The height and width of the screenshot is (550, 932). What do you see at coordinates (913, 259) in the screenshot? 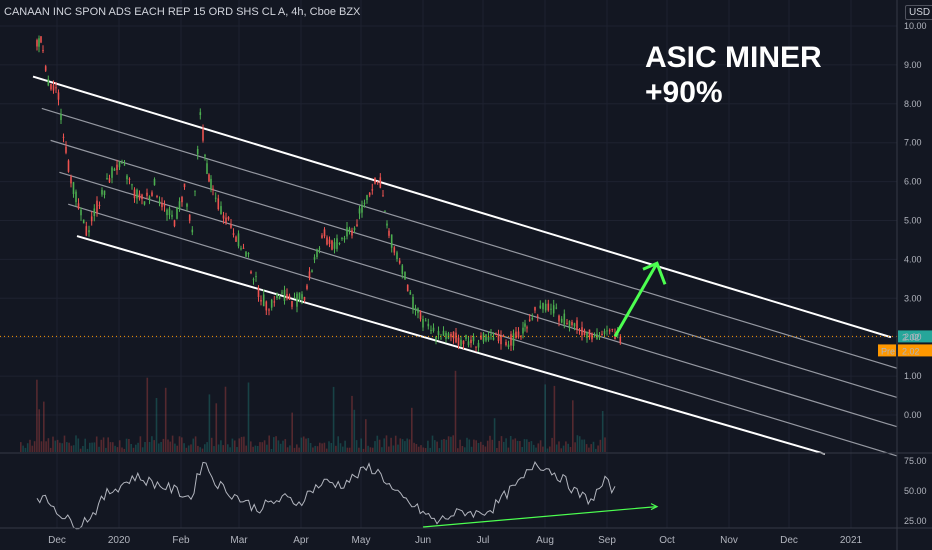
I see `y-tick-label: 4.00` at bounding box center [913, 259].